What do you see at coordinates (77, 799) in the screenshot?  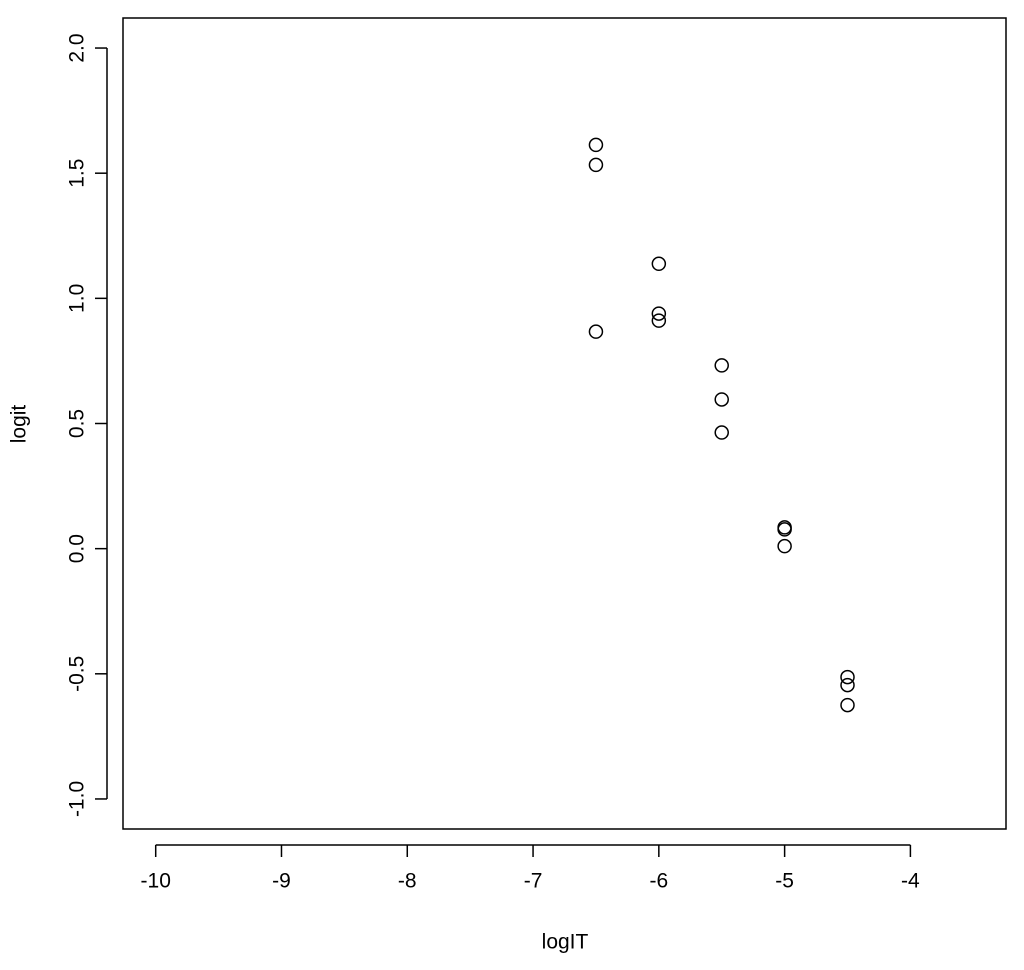 I see `y-tick-label: -1.0` at bounding box center [77, 799].